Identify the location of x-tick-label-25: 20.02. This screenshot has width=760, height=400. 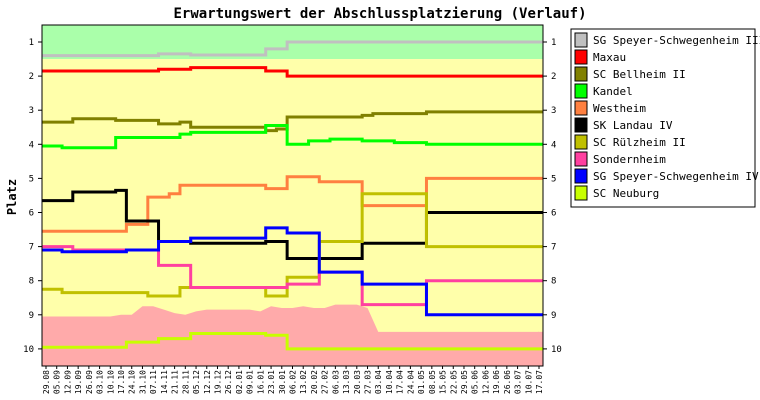
(314, 382).